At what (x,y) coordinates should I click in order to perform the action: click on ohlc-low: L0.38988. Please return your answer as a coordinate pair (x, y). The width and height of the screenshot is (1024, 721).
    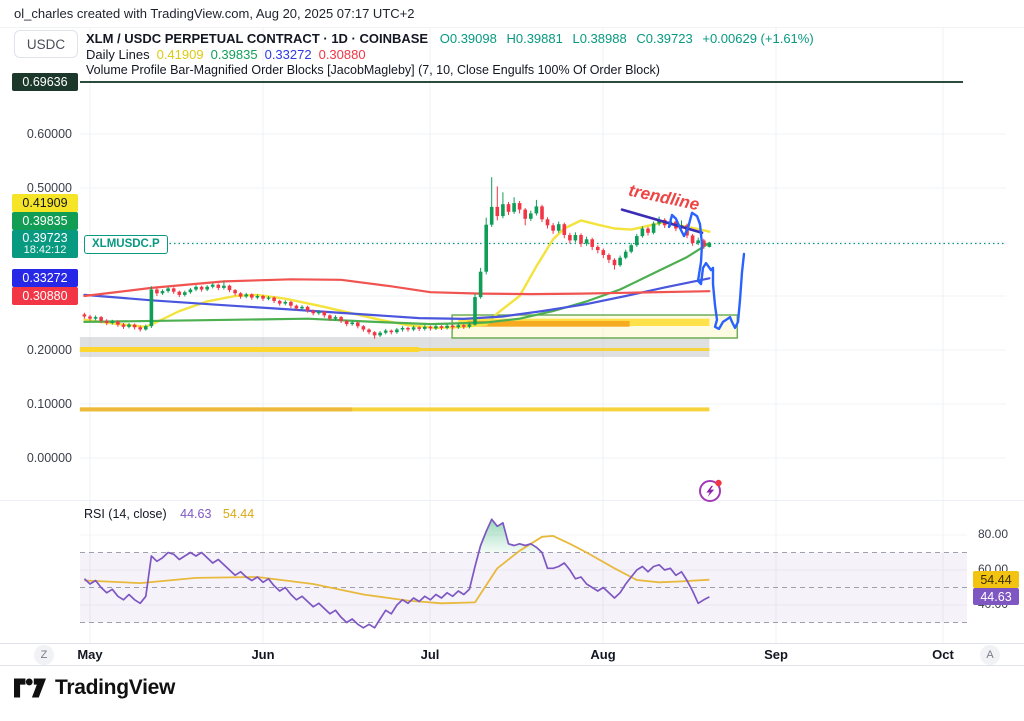
    Looking at the image, I should click on (599, 38).